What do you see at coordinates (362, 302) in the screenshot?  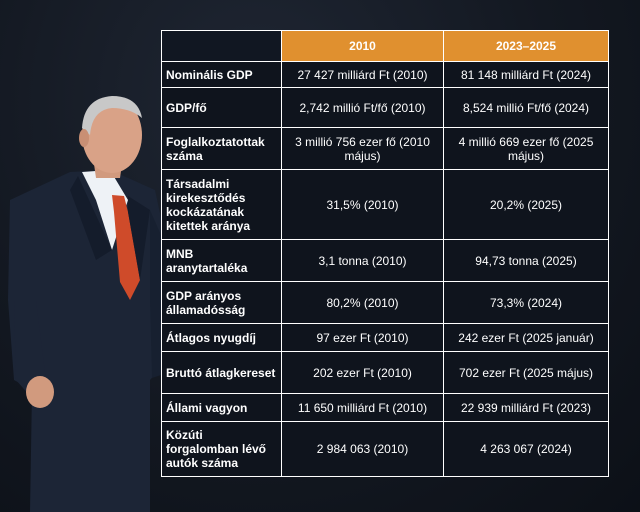 I see `value-2010: 80,2% (2010)` at bounding box center [362, 302].